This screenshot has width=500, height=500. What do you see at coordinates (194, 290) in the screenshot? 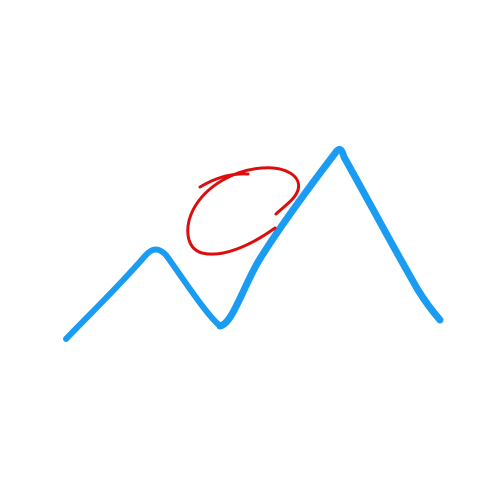
I see `mountain-valley-stroke` at bounding box center [194, 290].